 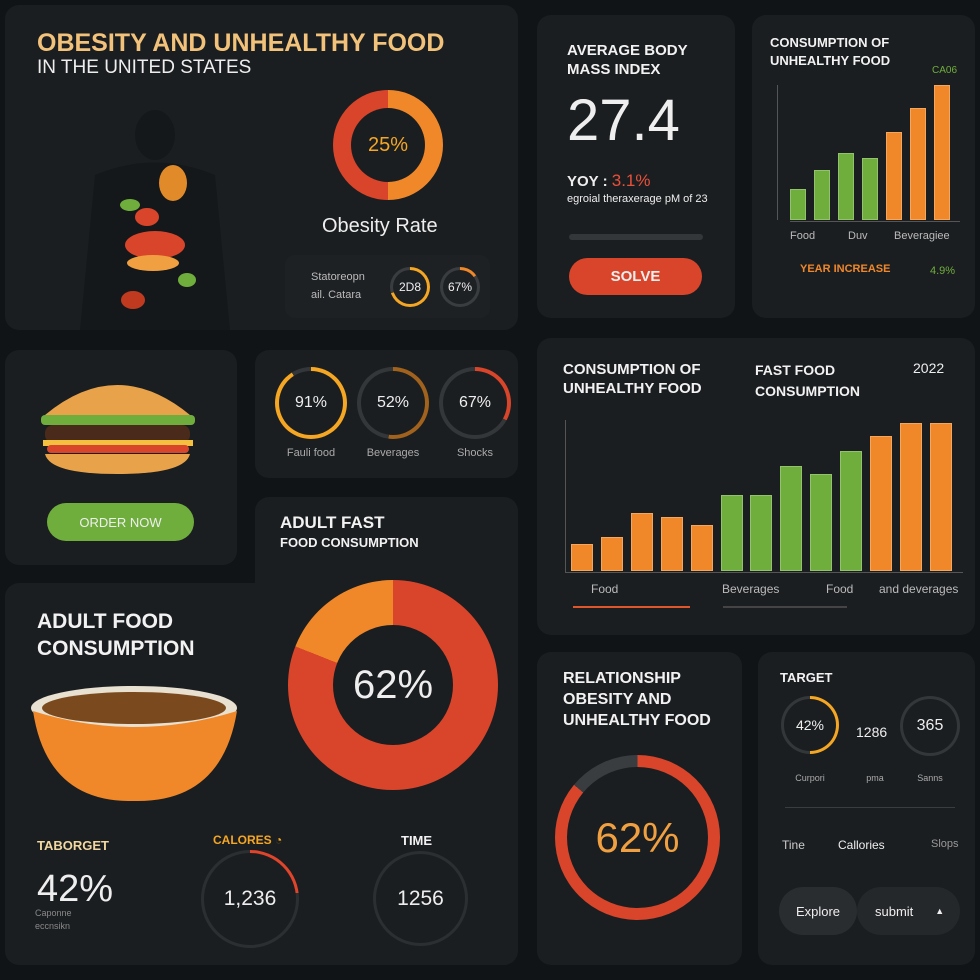 What do you see at coordinates (785, 607) in the screenshot?
I see `big-chart-underline-gray` at bounding box center [785, 607].